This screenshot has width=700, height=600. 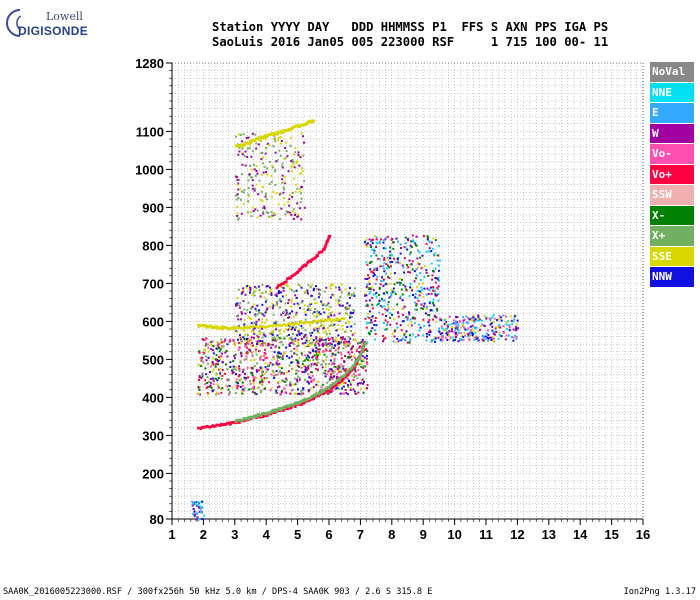 I want to click on x-tick-label: 11, so click(x=486, y=534).